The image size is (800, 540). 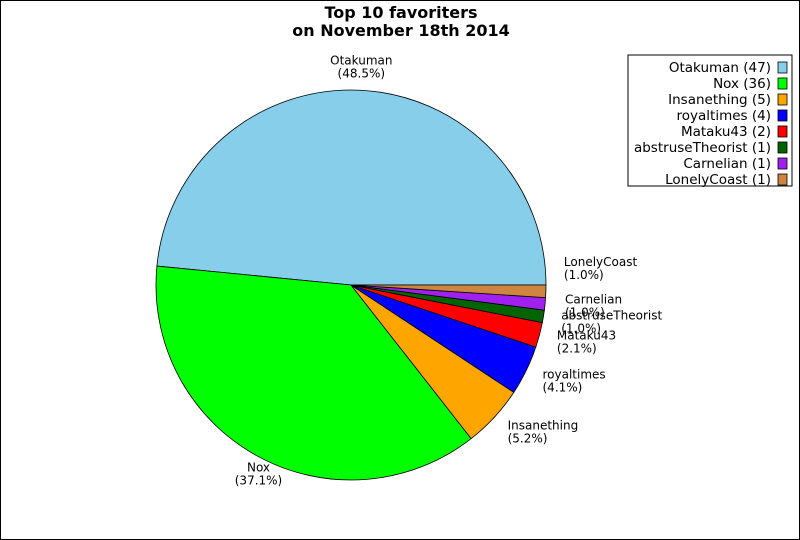 I want to click on slice-label-lonelycoast: LonelyCoast(1.0%), so click(x=601, y=268).